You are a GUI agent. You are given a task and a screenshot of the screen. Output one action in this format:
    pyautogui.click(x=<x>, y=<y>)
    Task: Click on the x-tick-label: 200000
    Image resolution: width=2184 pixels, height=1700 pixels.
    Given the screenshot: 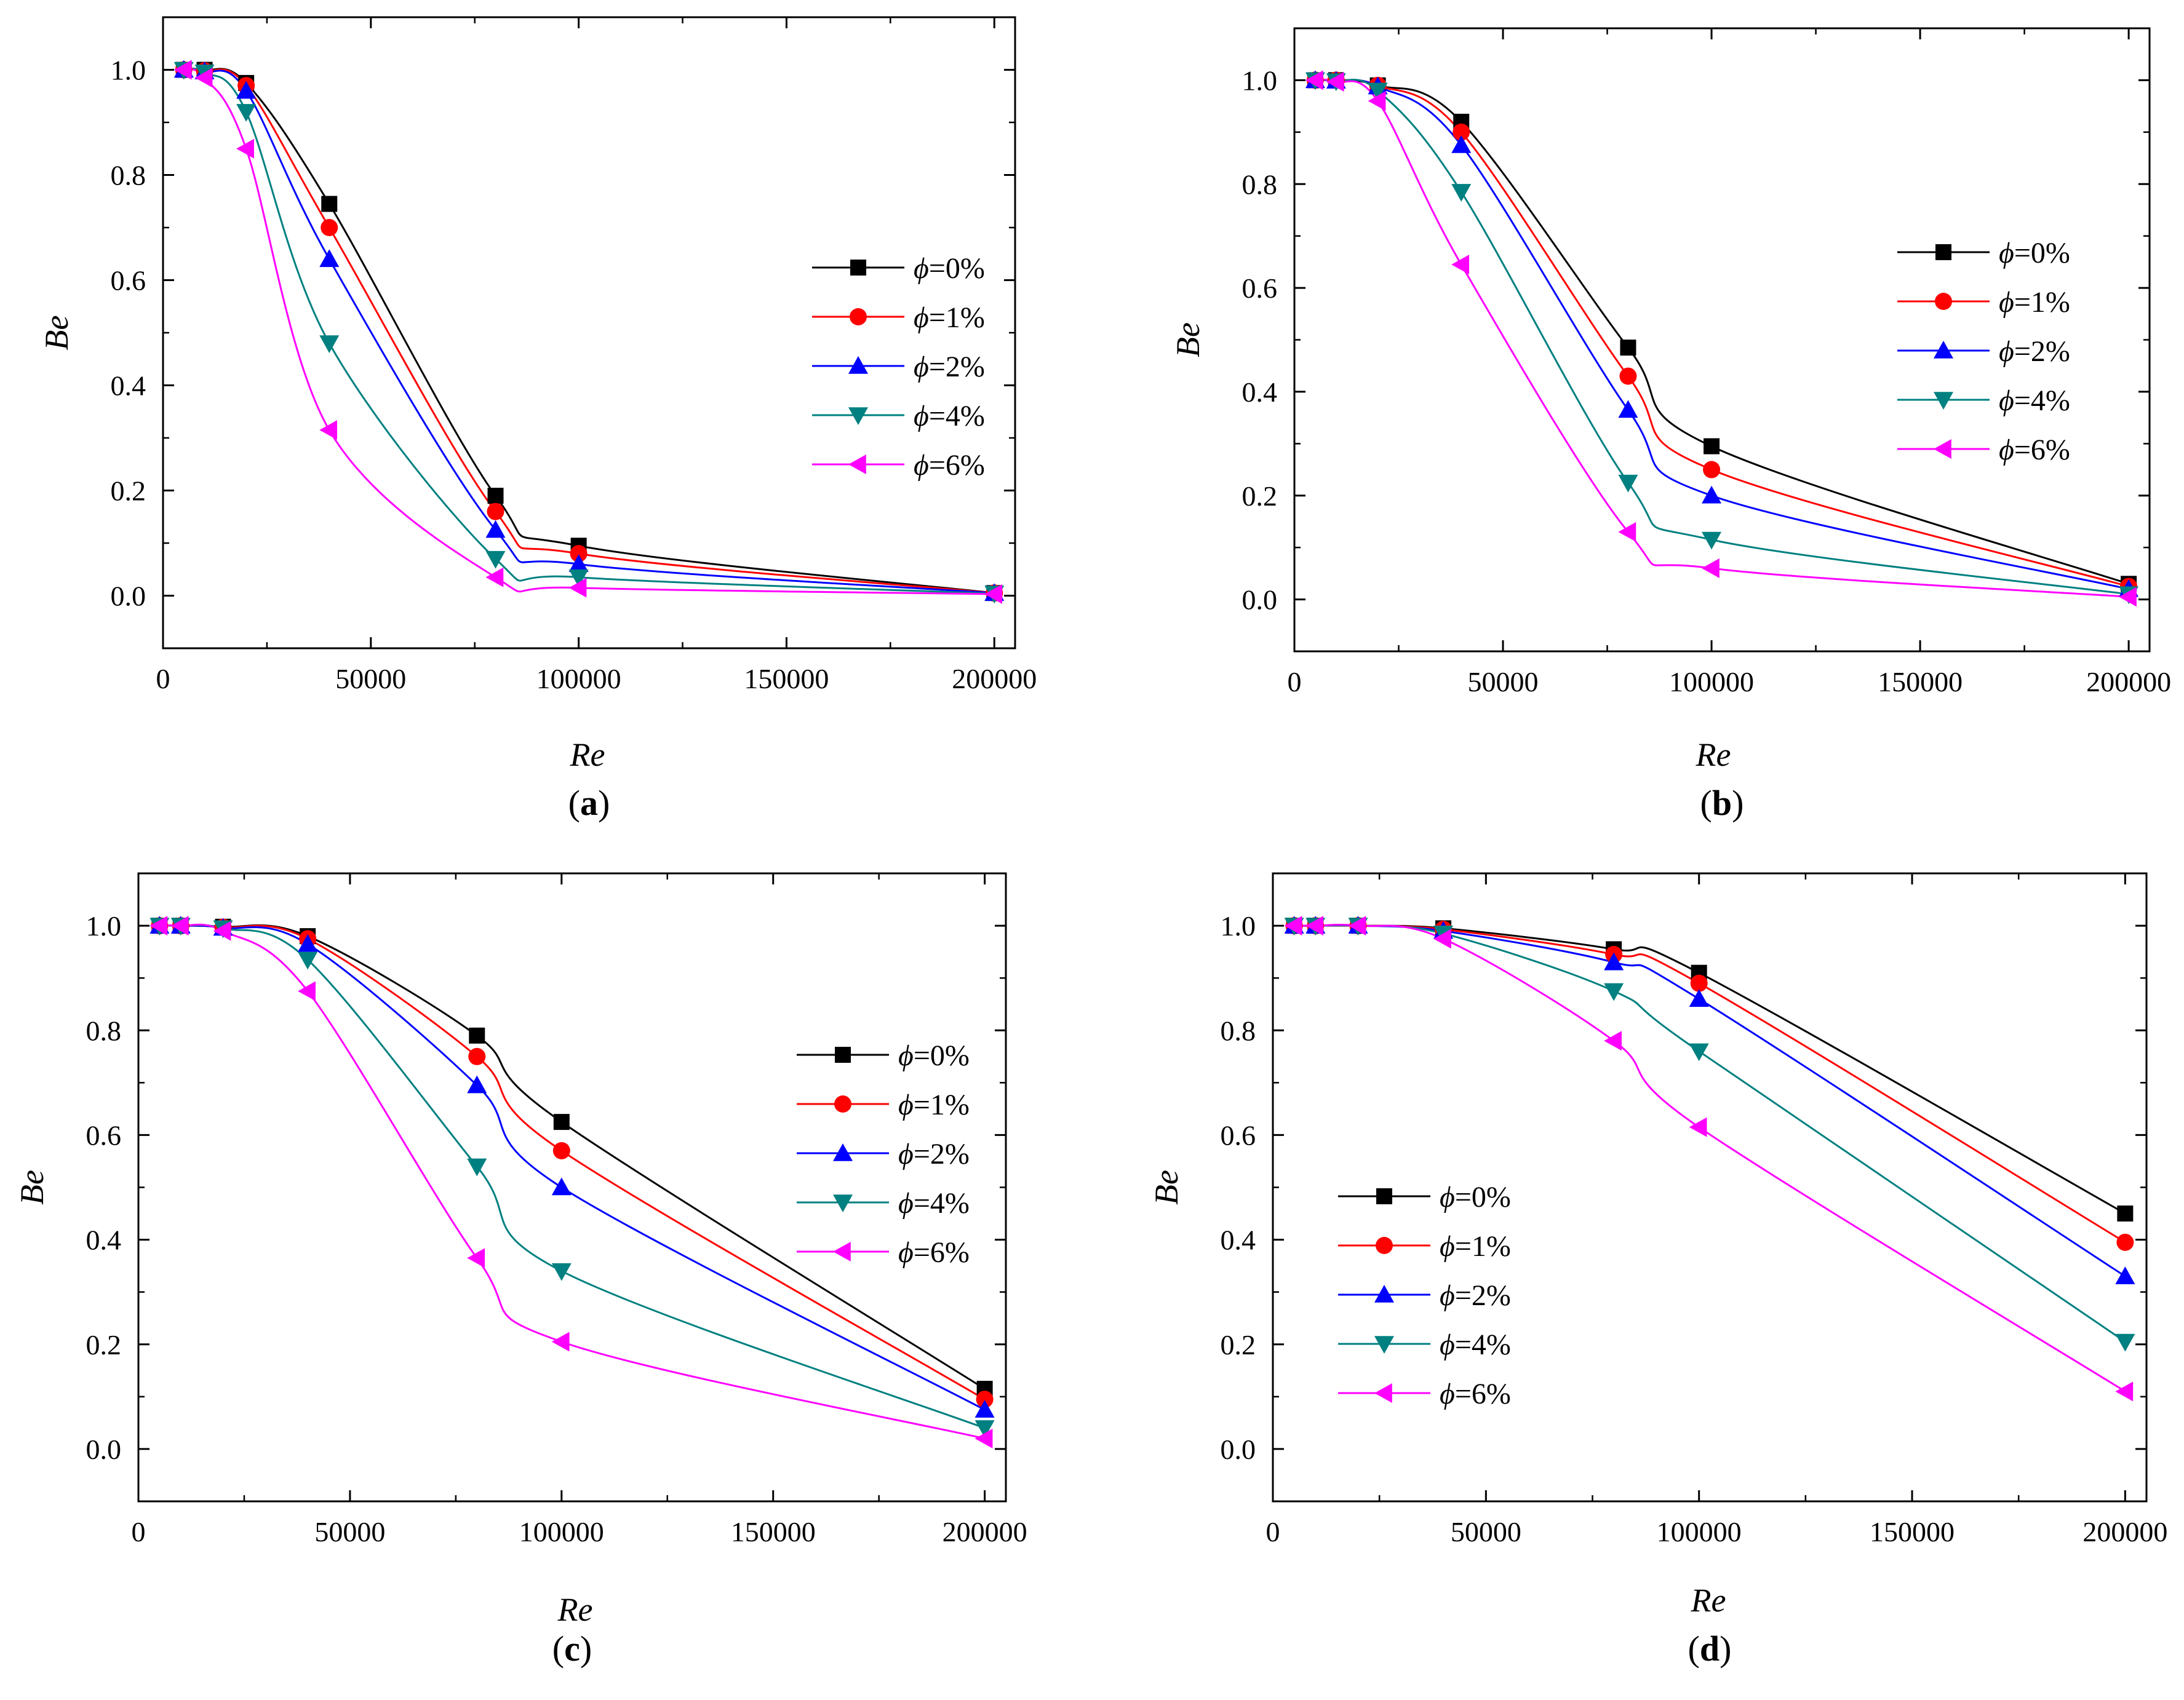 What is the action you would take?
    pyautogui.click(x=985, y=1531)
    